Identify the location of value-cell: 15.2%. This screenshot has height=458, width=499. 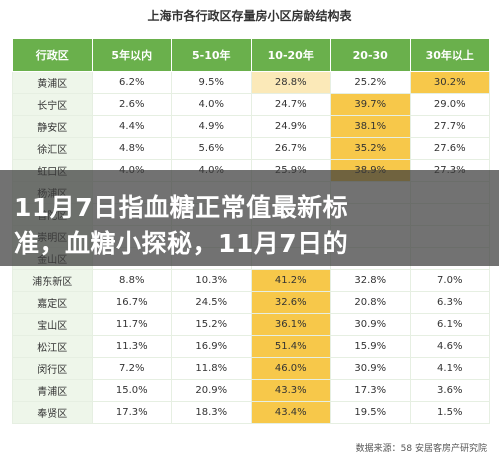
(211, 324).